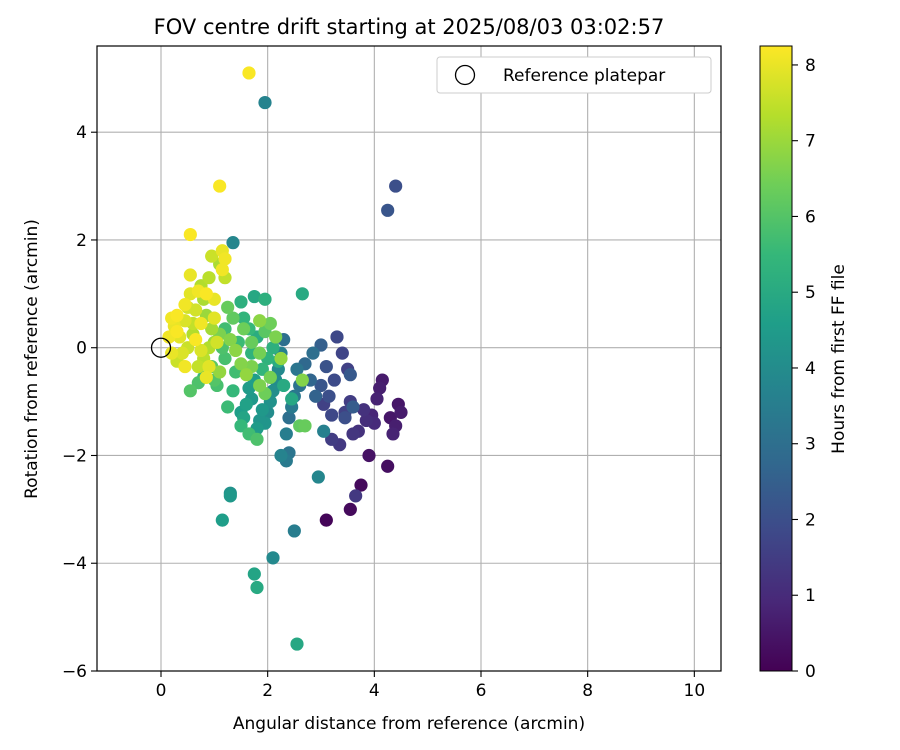 The width and height of the screenshot is (900, 750). I want to click on y-tick-label: 4, so click(81, 133).